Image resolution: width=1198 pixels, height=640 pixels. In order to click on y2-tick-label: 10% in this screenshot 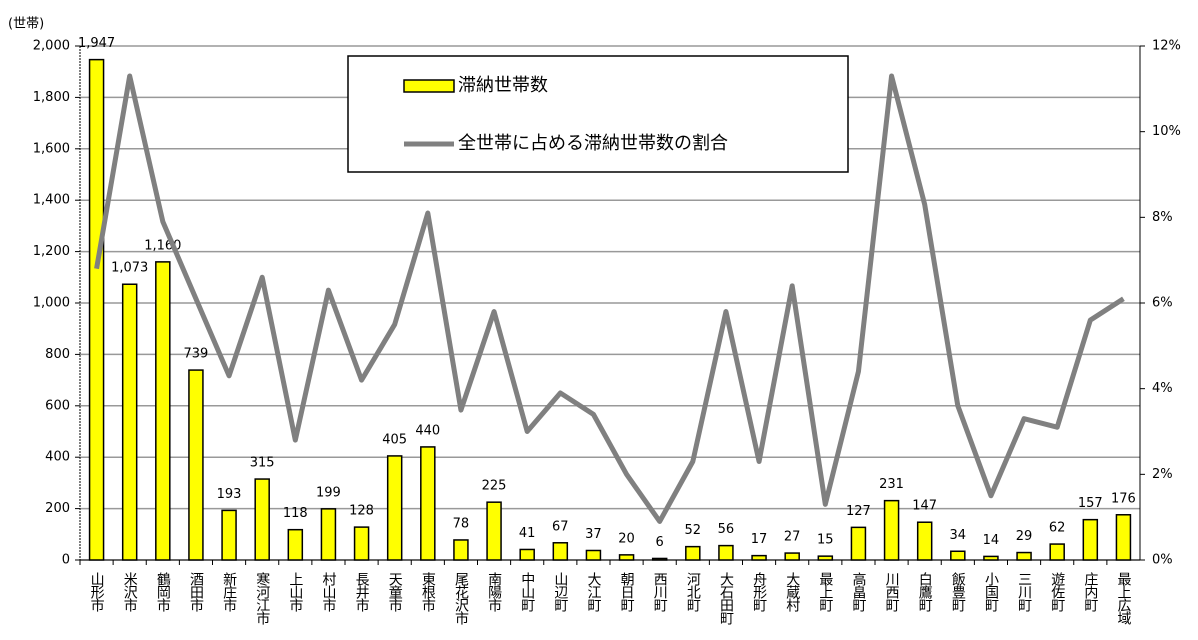, I will do `click(1166, 131)`.